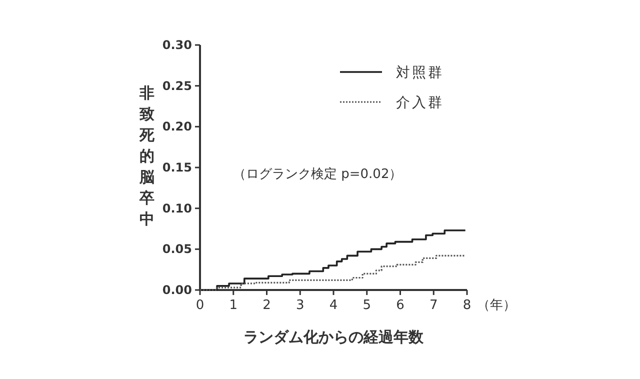 The width and height of the screenshot is (640, 379). I want to click on x-axis-title: ランダム化からの経過年数, so click(334, 337).